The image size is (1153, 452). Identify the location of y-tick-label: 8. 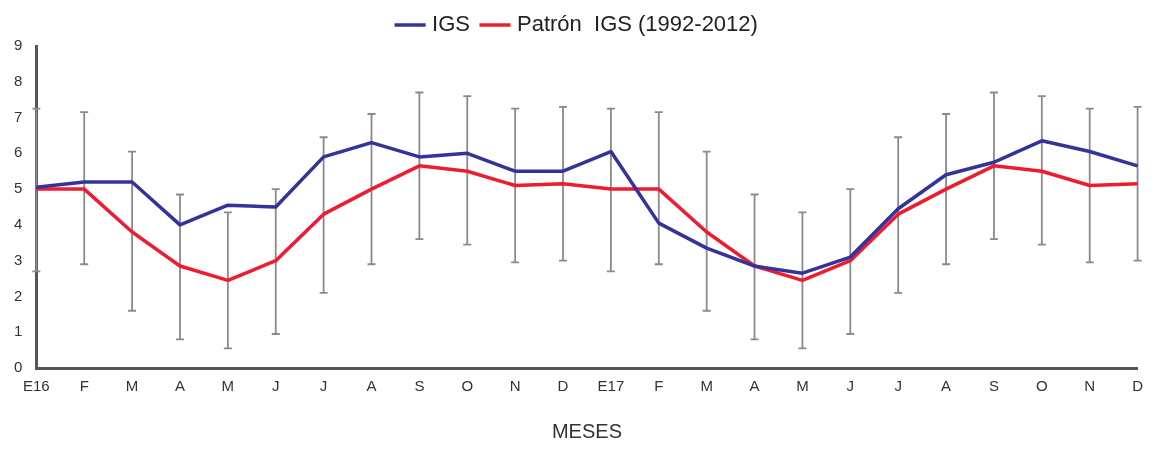
(18, 80).